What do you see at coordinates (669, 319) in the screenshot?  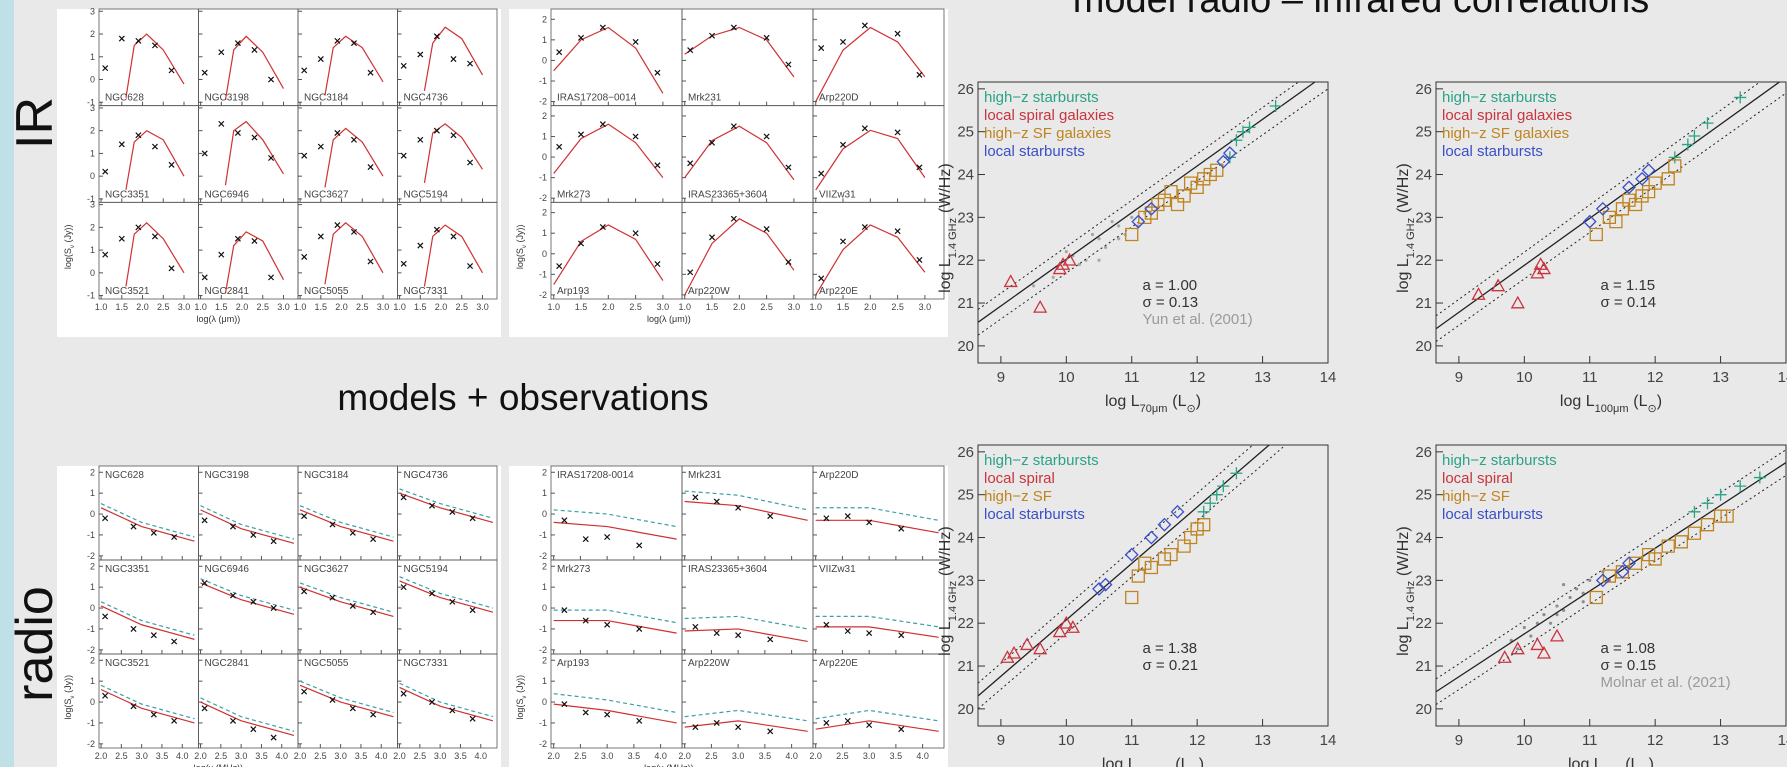 I see `axis-label: log(λ (μm))` at bounding box center [669, 319].